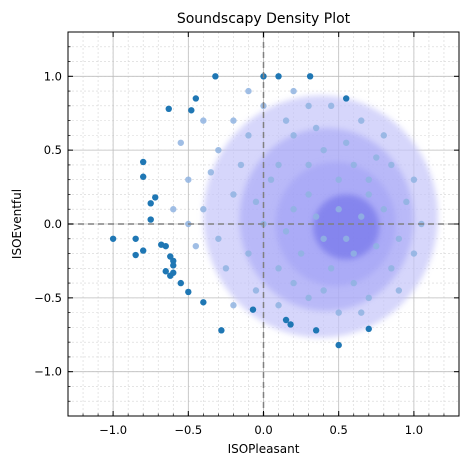 The image size is (465, 465). What do you see at coordinates (113, 430) in the screenshot?
I see `x-tick-label: −1.0` at bounding box center [113, 430].